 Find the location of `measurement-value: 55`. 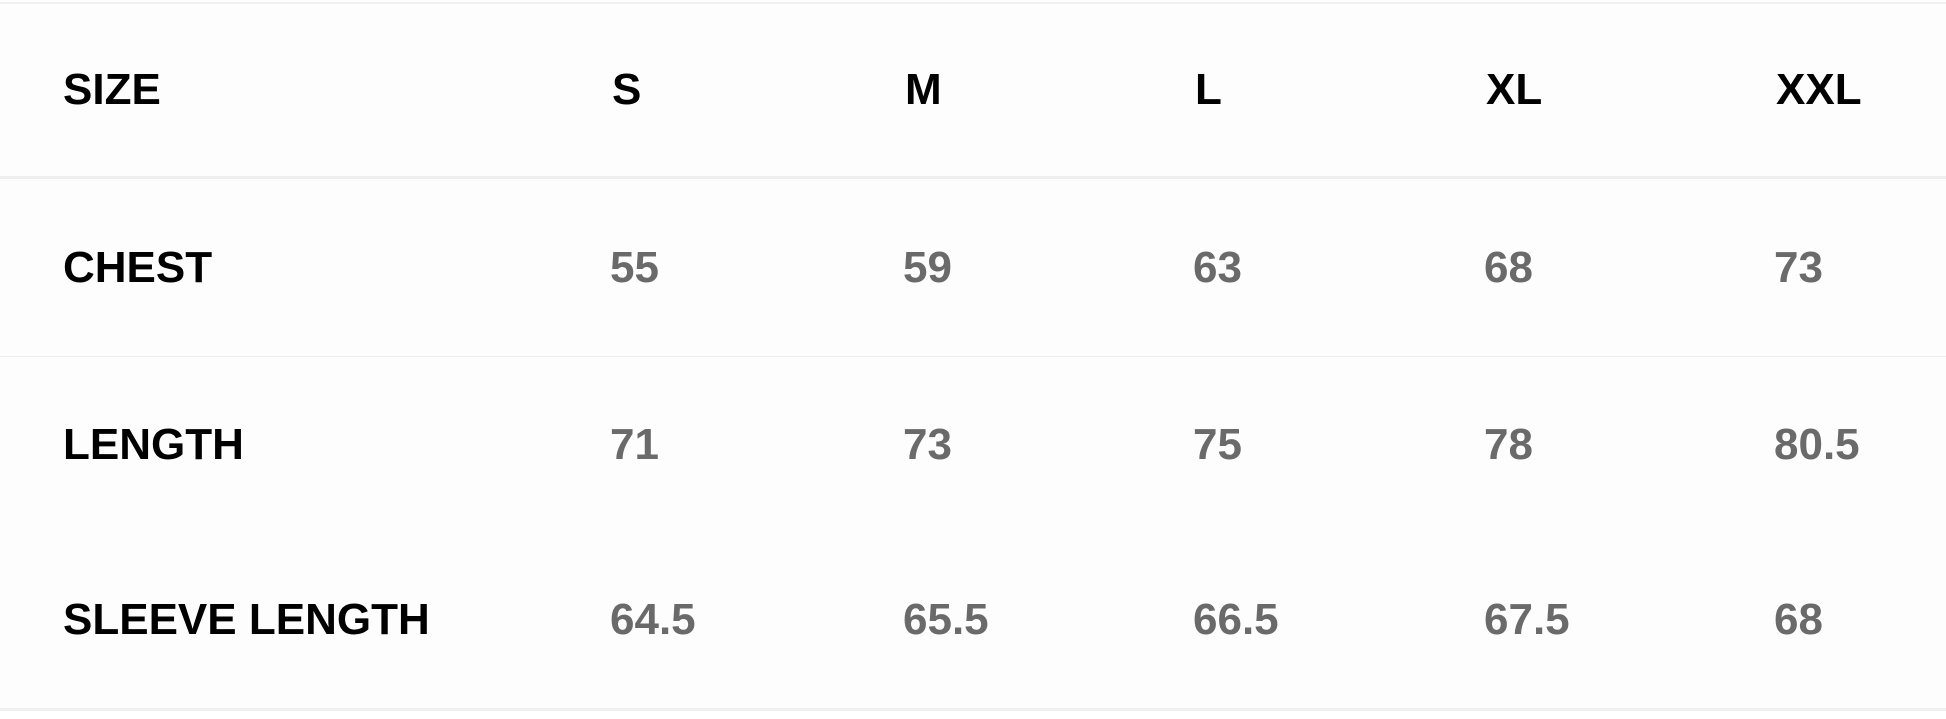

measurement-value: 55 is located at coordinates (634, 267).